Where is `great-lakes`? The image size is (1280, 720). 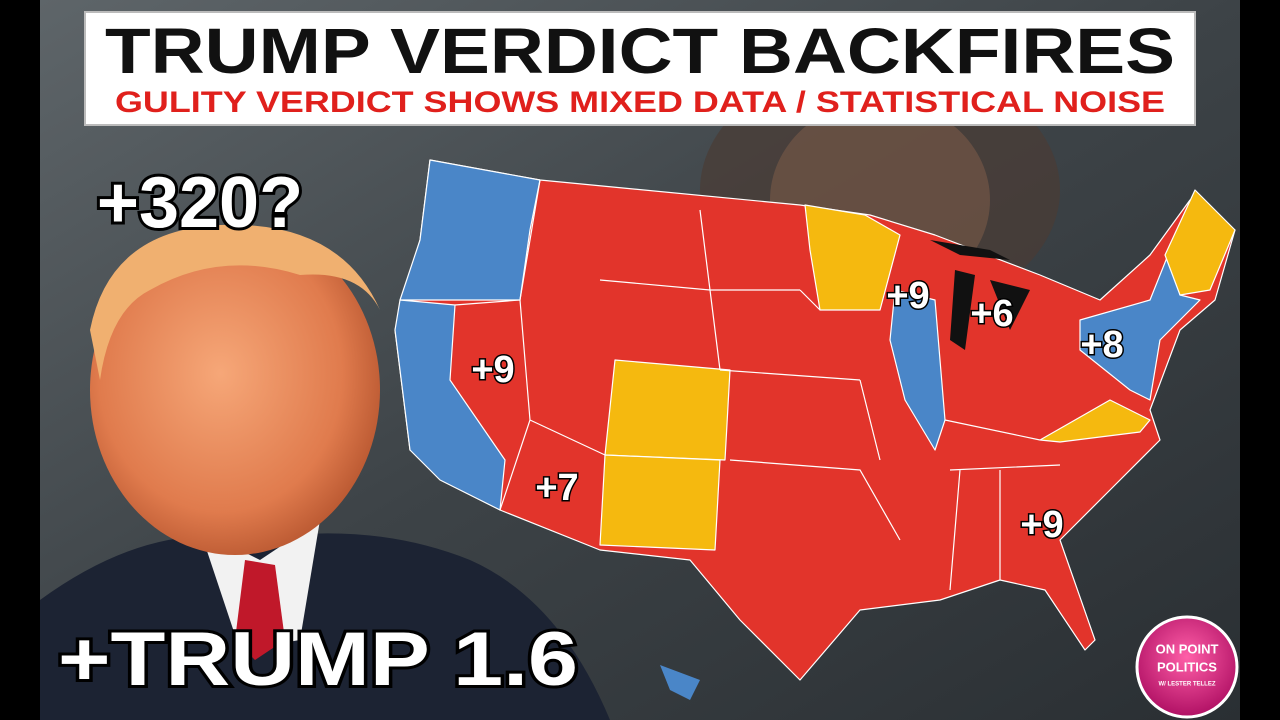
great-lakes is located at coordinates (980, 295).